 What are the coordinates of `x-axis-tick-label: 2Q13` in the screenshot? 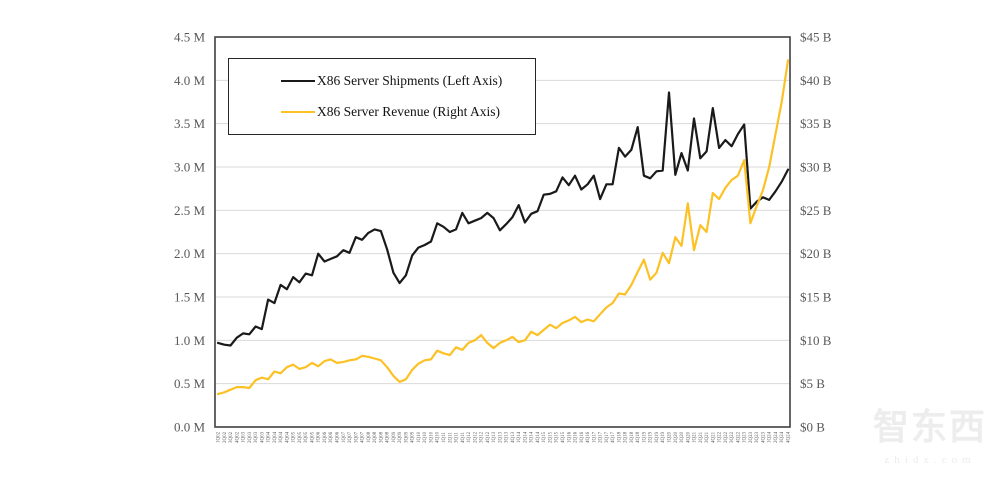 It's located at (500, 437).